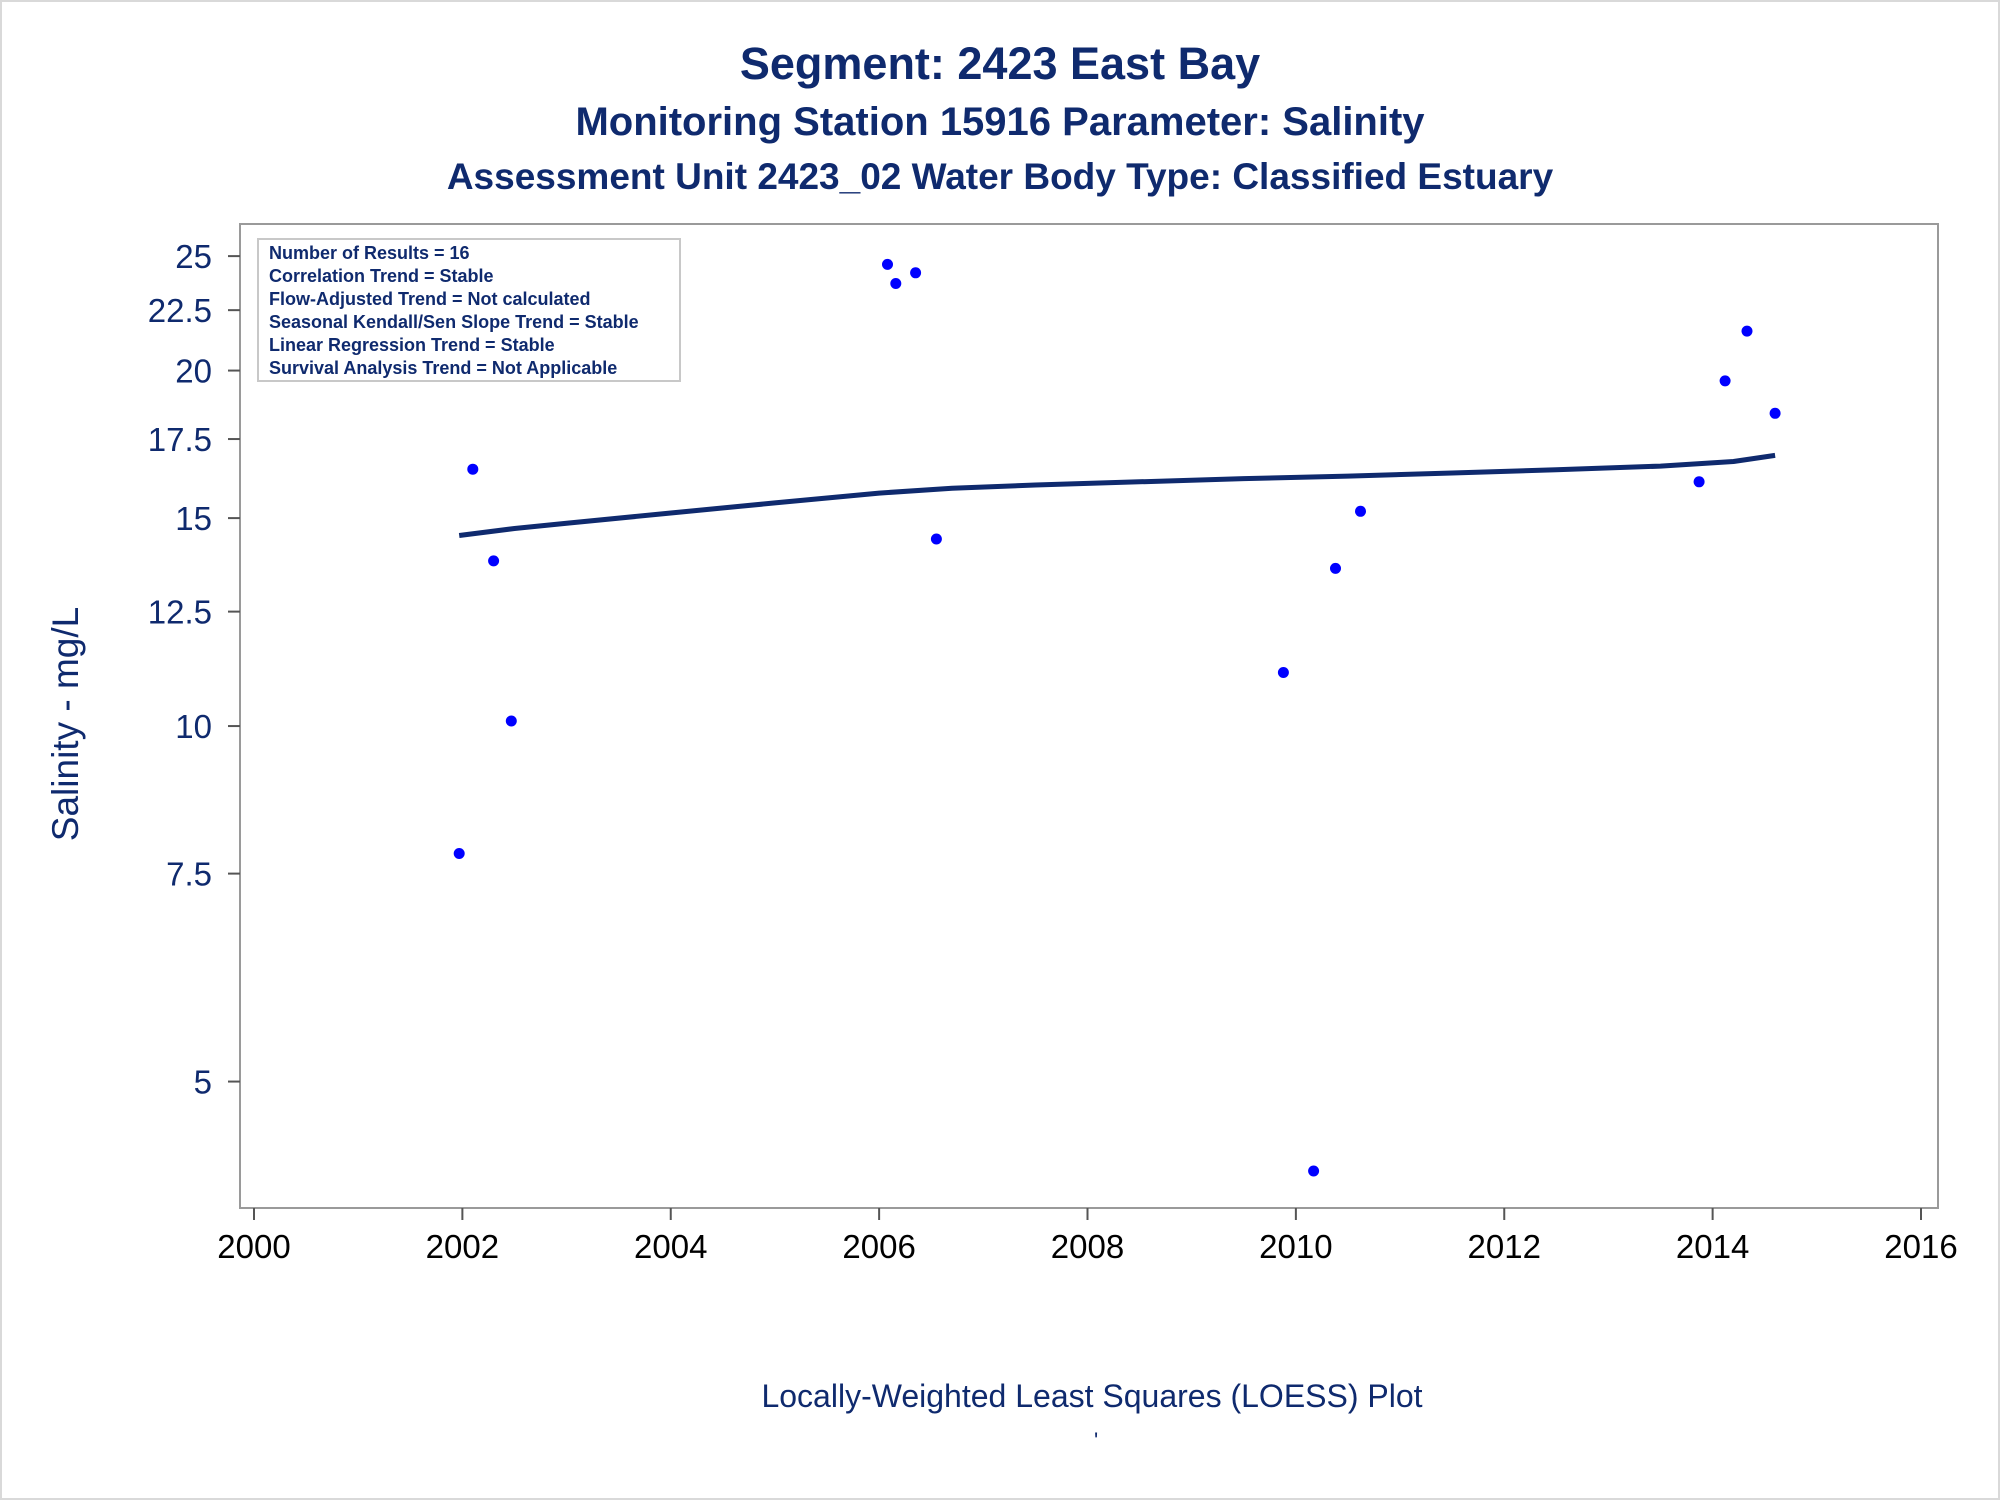 This screenshot has height=1500, width=2000. Describe the element at coordinates (443, 368) in the screenshot. I see `stats-box-line: Survival Analysis Trend = Not Applicable` at that location.